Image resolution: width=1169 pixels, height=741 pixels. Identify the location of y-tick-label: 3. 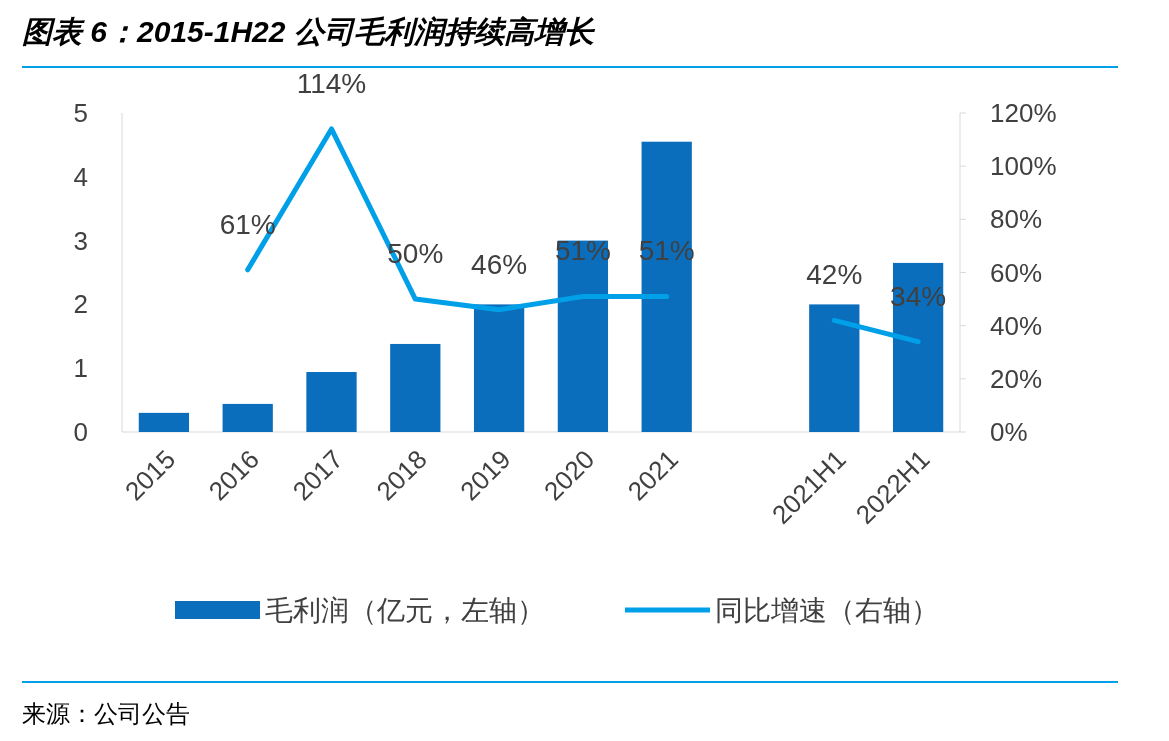
(80, 240).